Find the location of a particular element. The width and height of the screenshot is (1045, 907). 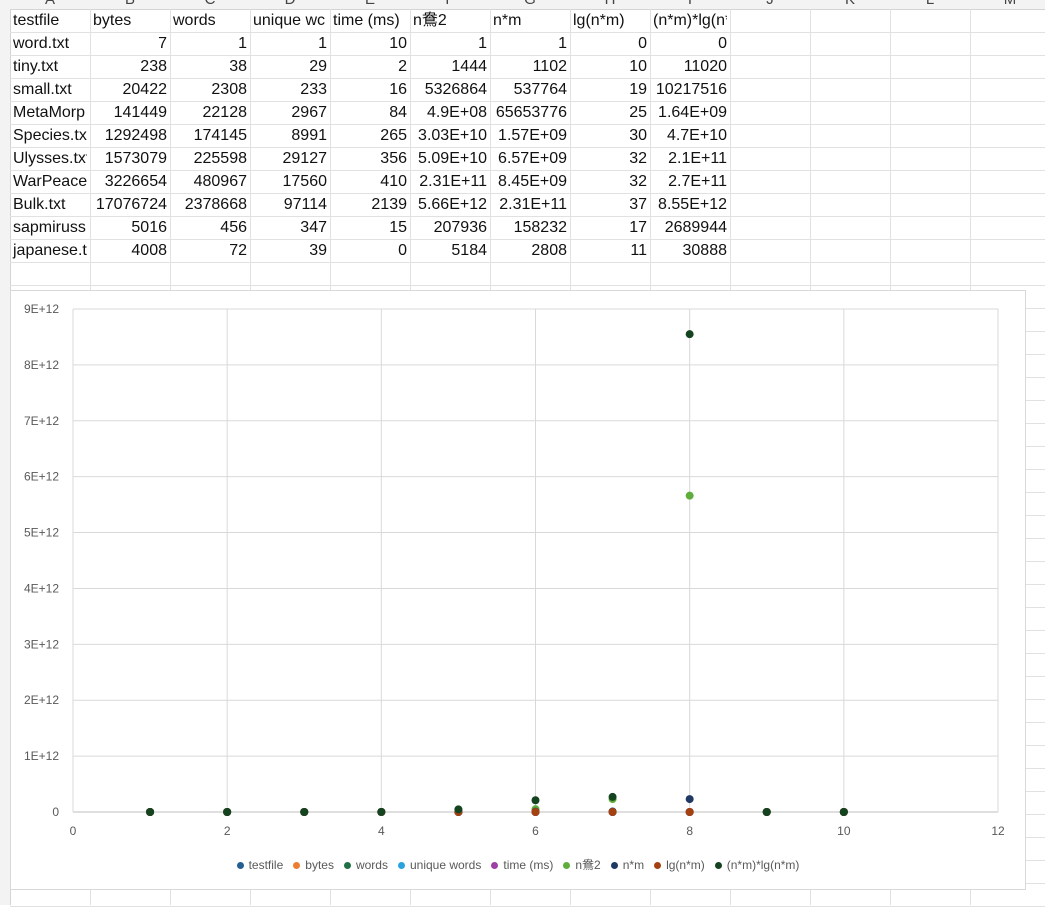

filename-cell: WarPeace is located at coordinates (50, 181).